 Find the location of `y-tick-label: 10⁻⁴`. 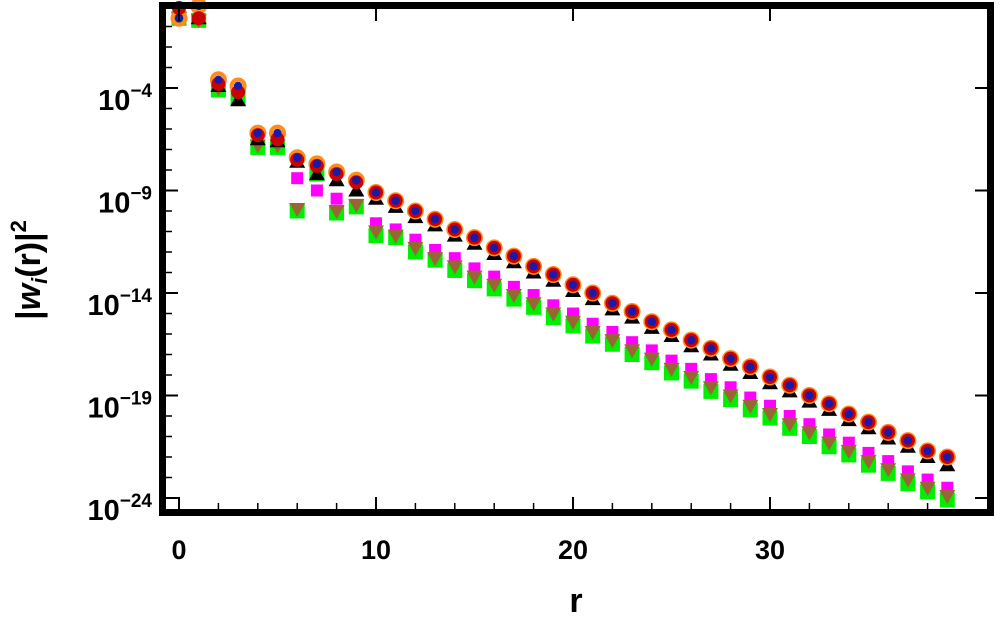

y-tick-label: 10⁻⁴ is located at coordinates (125, 99).